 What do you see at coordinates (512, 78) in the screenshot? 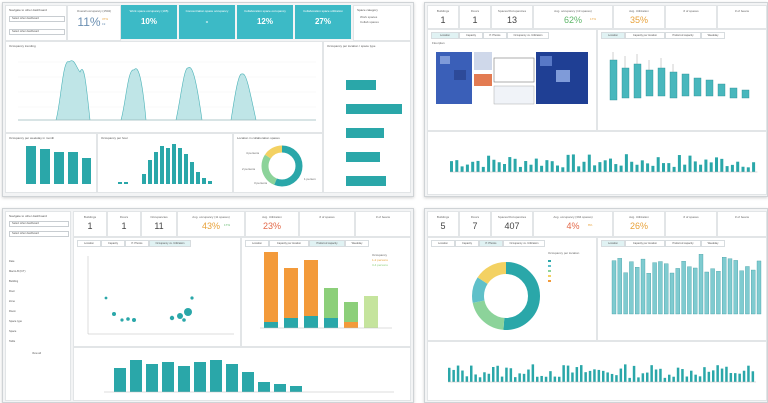
I see `floorplan-svg` at bounding box center [512, 78].